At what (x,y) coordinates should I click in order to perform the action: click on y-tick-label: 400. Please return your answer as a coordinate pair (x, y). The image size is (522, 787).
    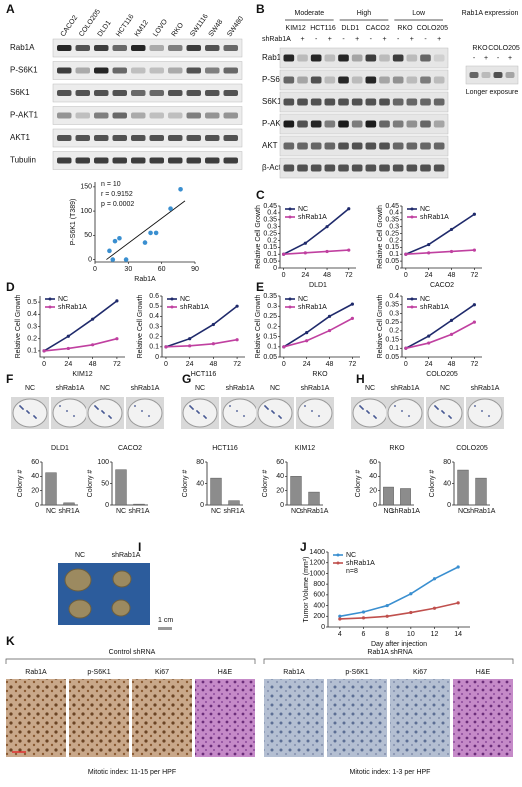
    Looking at the image, I should click on (319, 605).